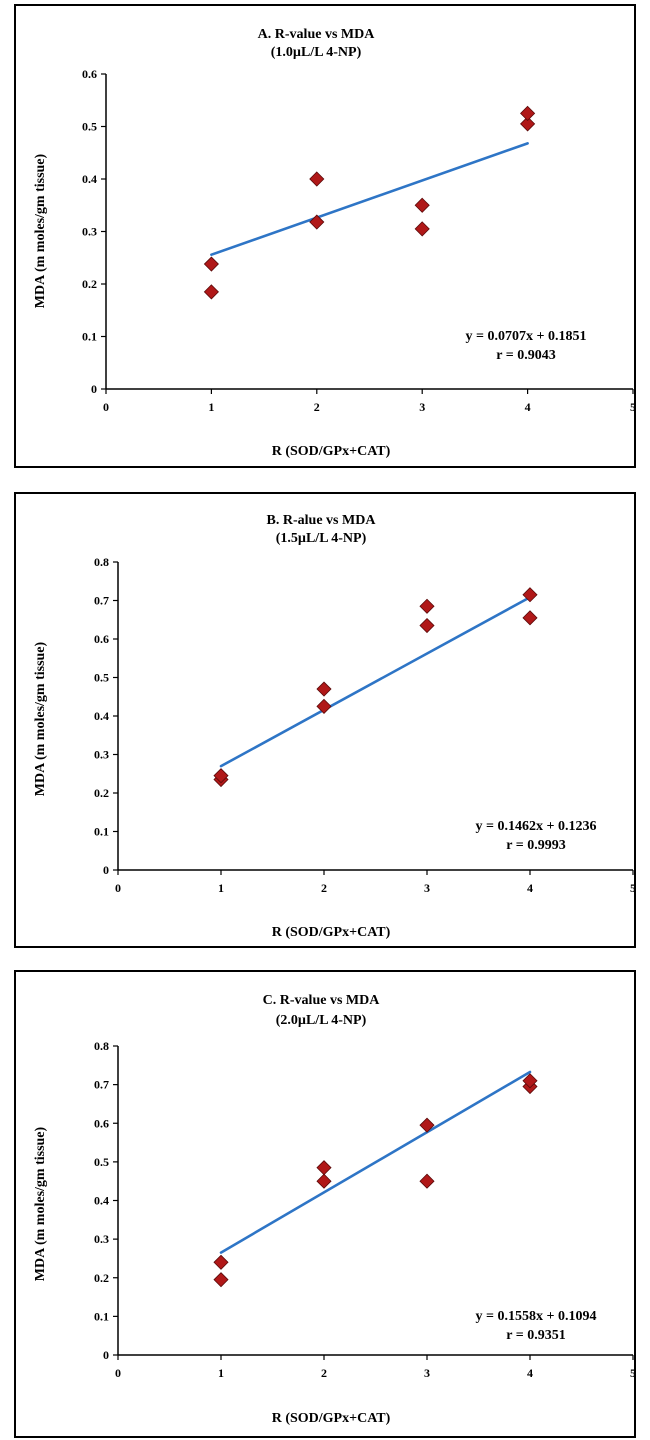 This screenshot has height=1440, width=650. What do you see at coordinates (101, 793) in the screenshot?
I see `chart-b-y-tick-label: 0.2` at bounding box center [101, 793].